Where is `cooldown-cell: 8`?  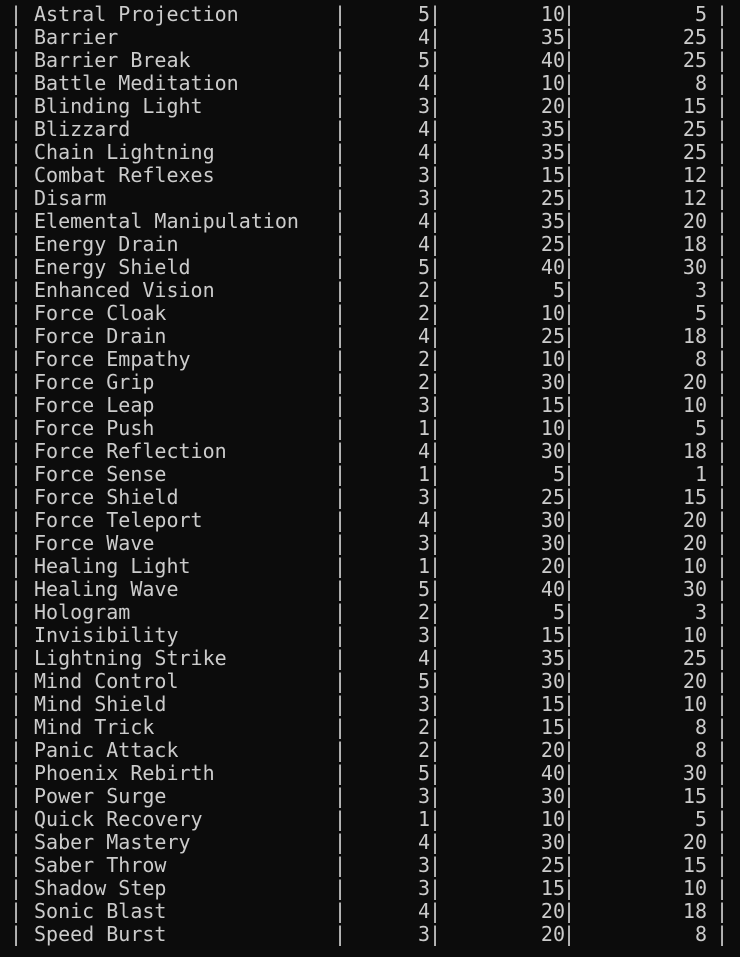
cooldown-cell: 8 is located at coordinates (700, 359).